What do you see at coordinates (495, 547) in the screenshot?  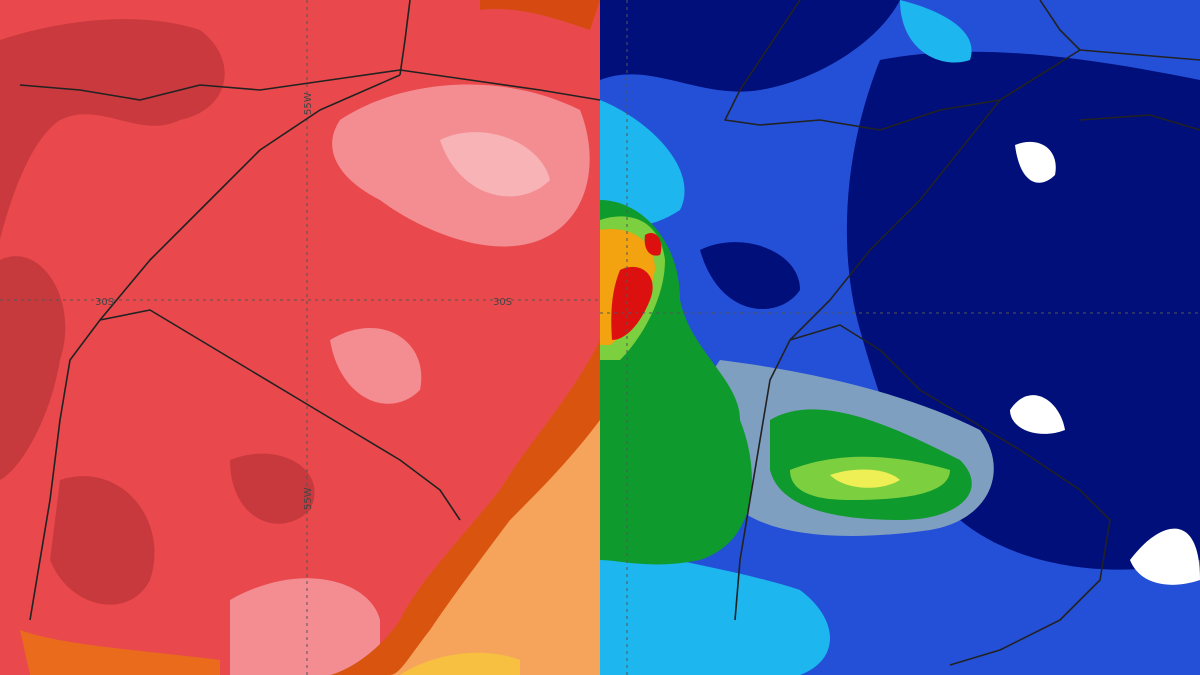 I see `ocean-fill` at bounding box center [495, 547].